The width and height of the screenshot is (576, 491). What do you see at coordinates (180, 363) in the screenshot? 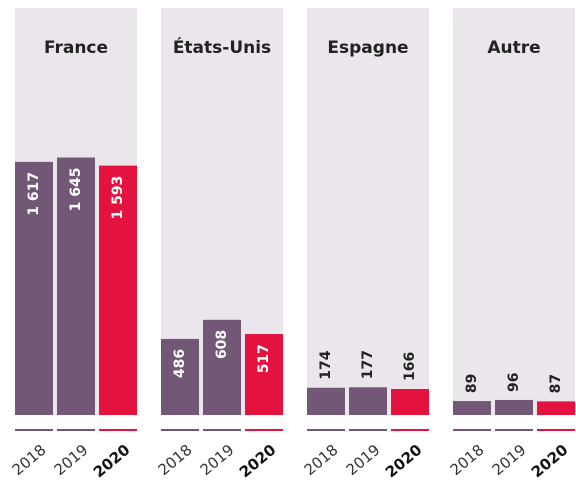
I see `value-label: 486` at bounding box center [180, 363].